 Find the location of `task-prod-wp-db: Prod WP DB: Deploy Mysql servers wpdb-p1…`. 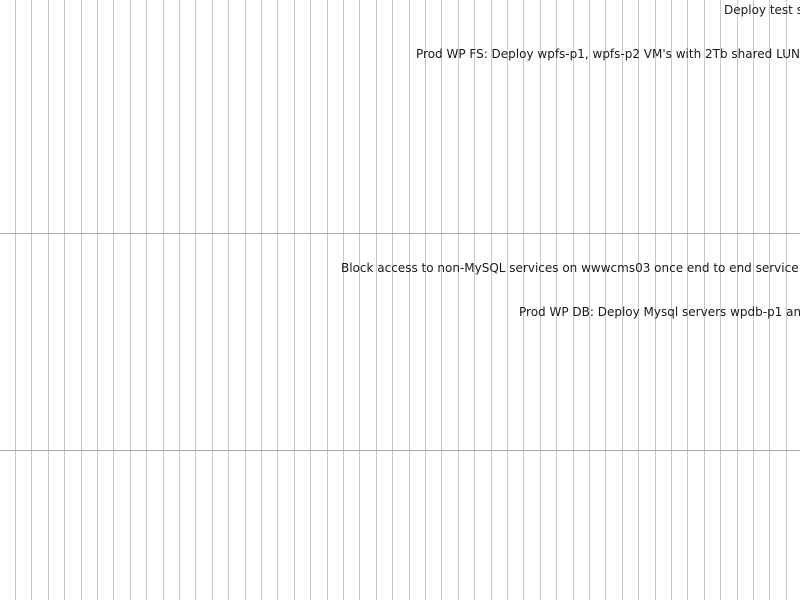

task-prod-wp-db: Prod WP DB: Deploy Mysql servers wpdb-p1… is located at coordinates (659, 312).